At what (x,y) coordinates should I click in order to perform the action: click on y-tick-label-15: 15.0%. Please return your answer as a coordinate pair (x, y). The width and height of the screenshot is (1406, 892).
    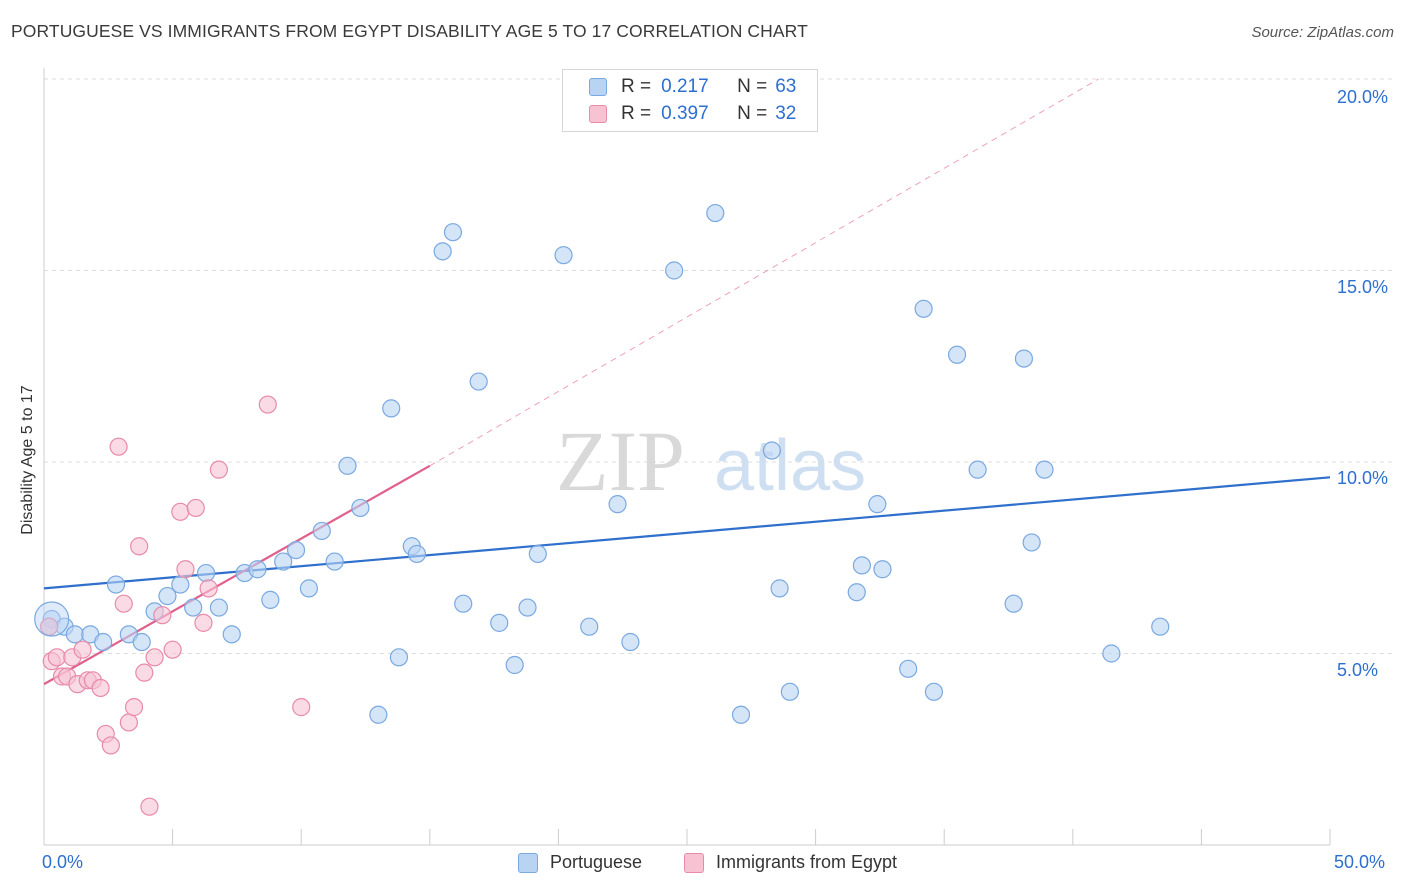
    Looking at the image, I should click on (1363, 287).